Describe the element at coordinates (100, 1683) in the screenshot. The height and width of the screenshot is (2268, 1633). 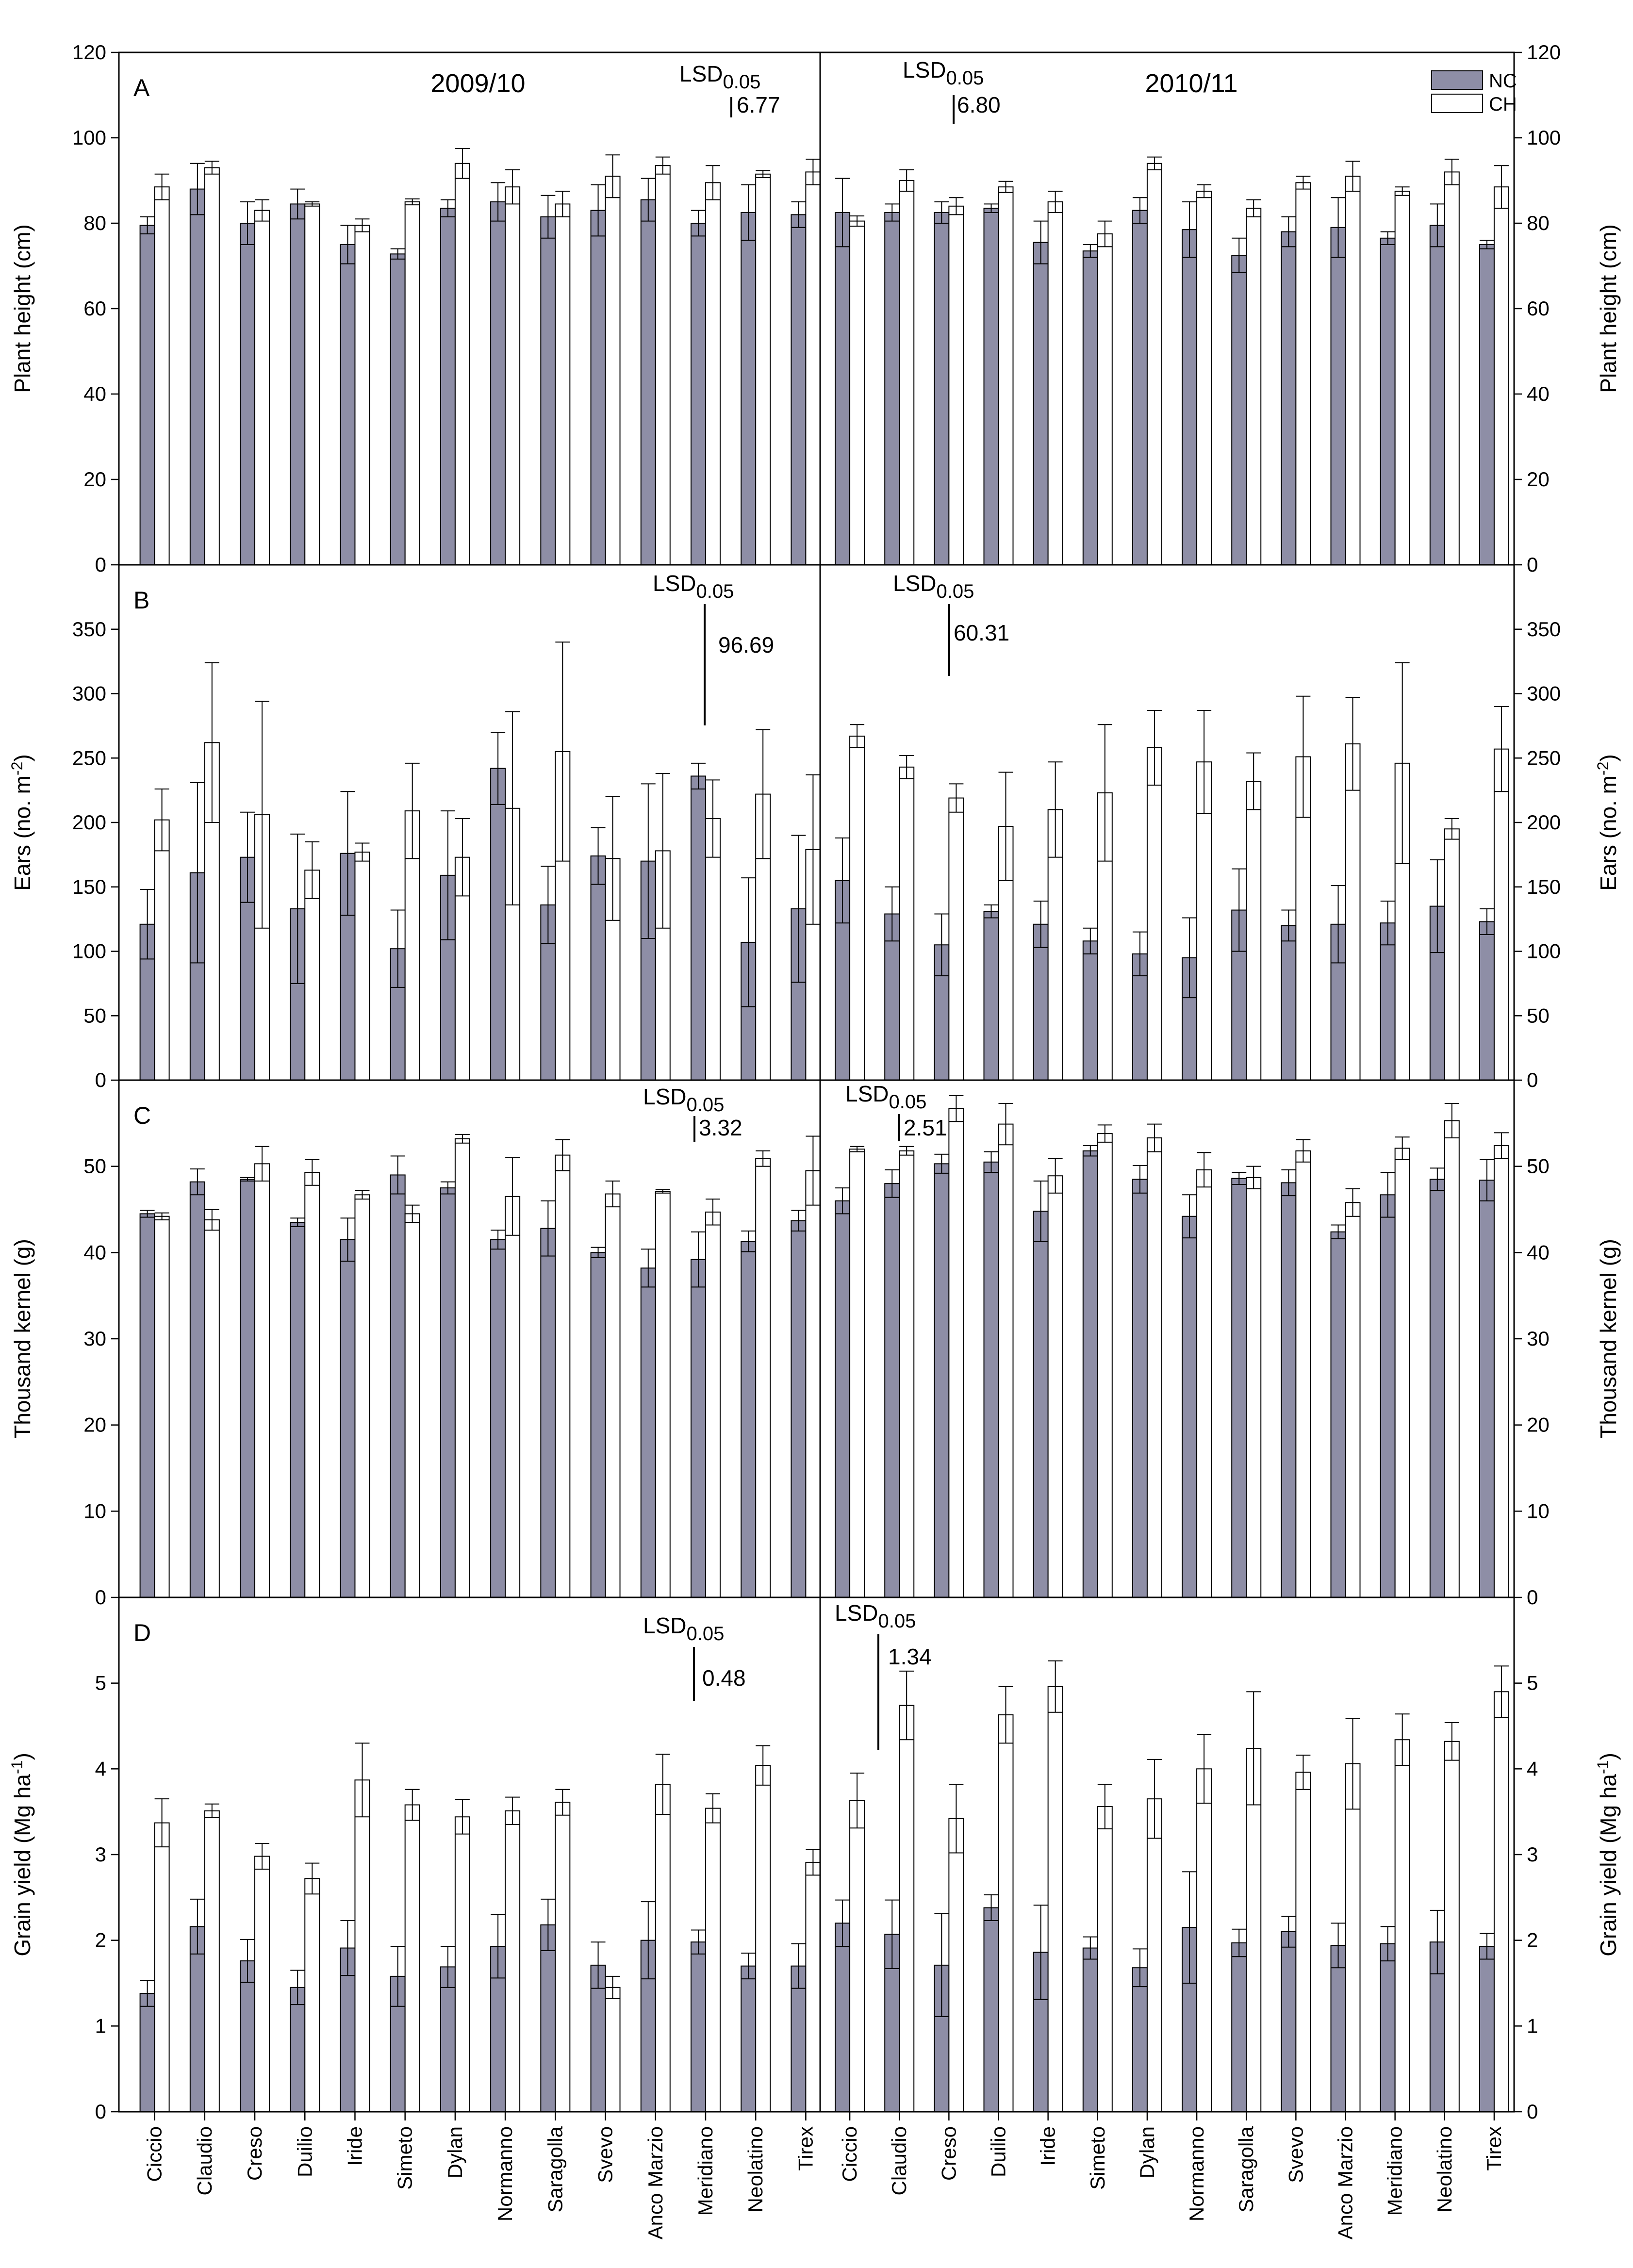
I see `y-tick-label-left: 5` at that location.